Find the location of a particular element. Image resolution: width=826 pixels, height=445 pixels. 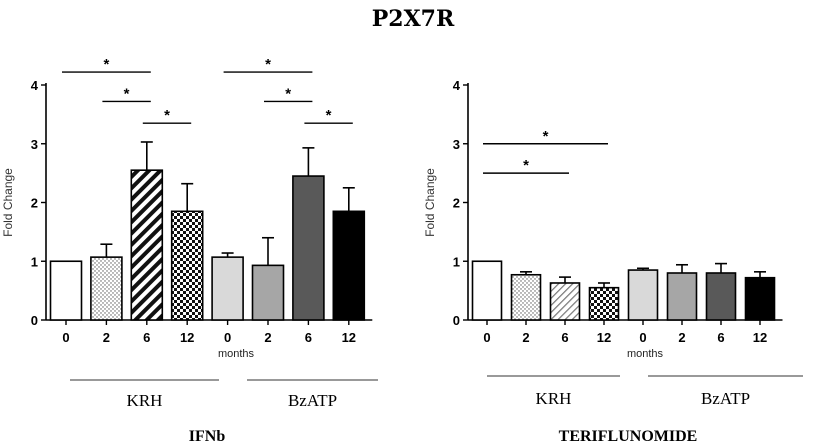

chart-subtitle: IFNb is located at coordinates (207, 436).